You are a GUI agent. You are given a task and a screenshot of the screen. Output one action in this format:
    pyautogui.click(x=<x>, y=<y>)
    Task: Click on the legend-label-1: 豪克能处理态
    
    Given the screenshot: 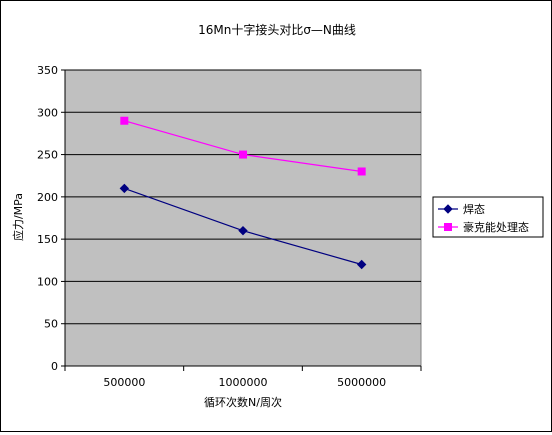 What is the action you would take?
    pyautogui.click(x=496, y=227)
    